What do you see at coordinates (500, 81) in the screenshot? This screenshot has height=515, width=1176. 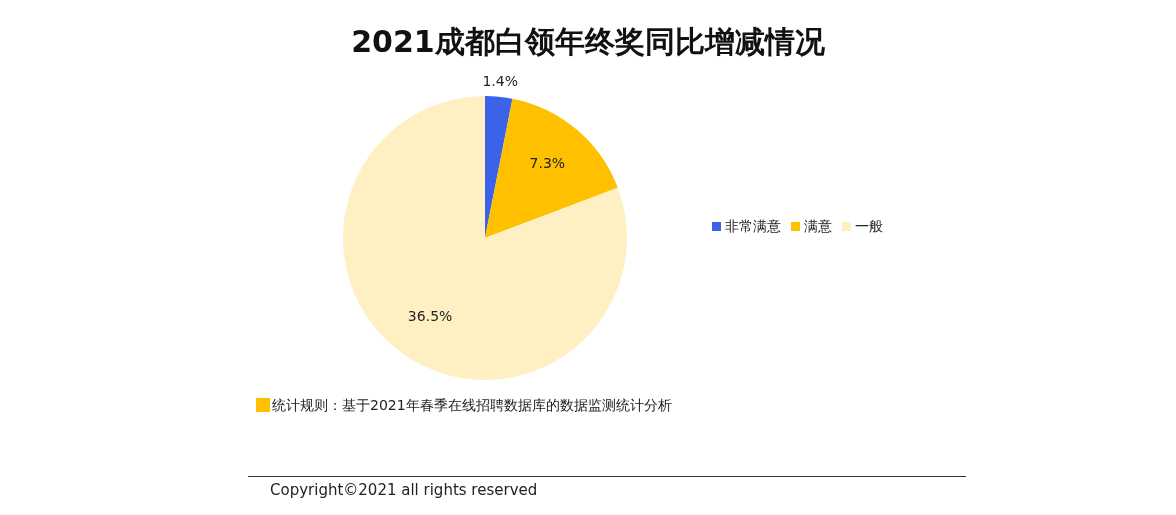 I see `data-label: 1.4%` at bounding box center [500, 81].